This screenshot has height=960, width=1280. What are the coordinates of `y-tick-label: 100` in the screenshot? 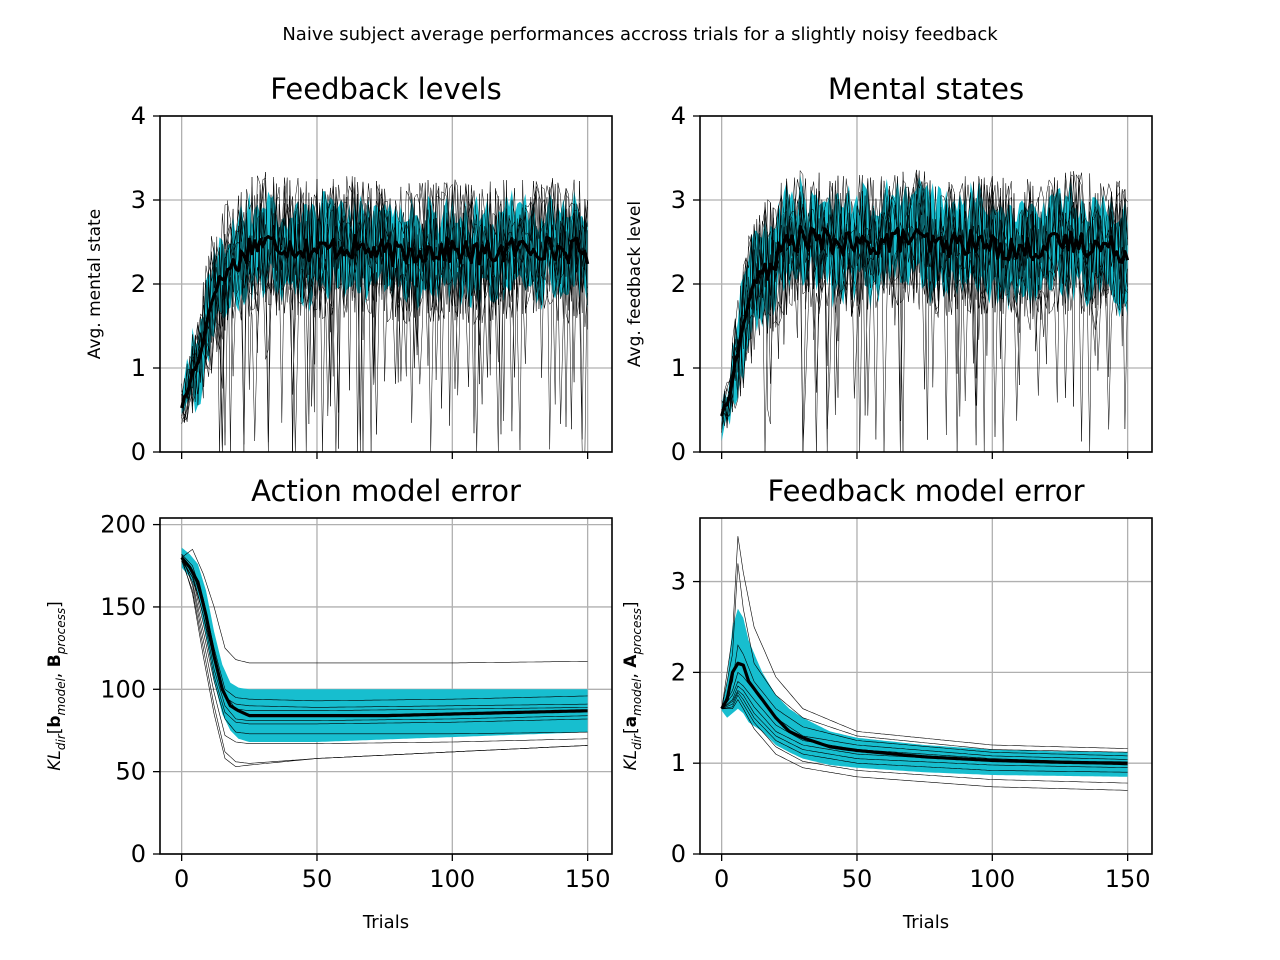 It's located at (123, 689).